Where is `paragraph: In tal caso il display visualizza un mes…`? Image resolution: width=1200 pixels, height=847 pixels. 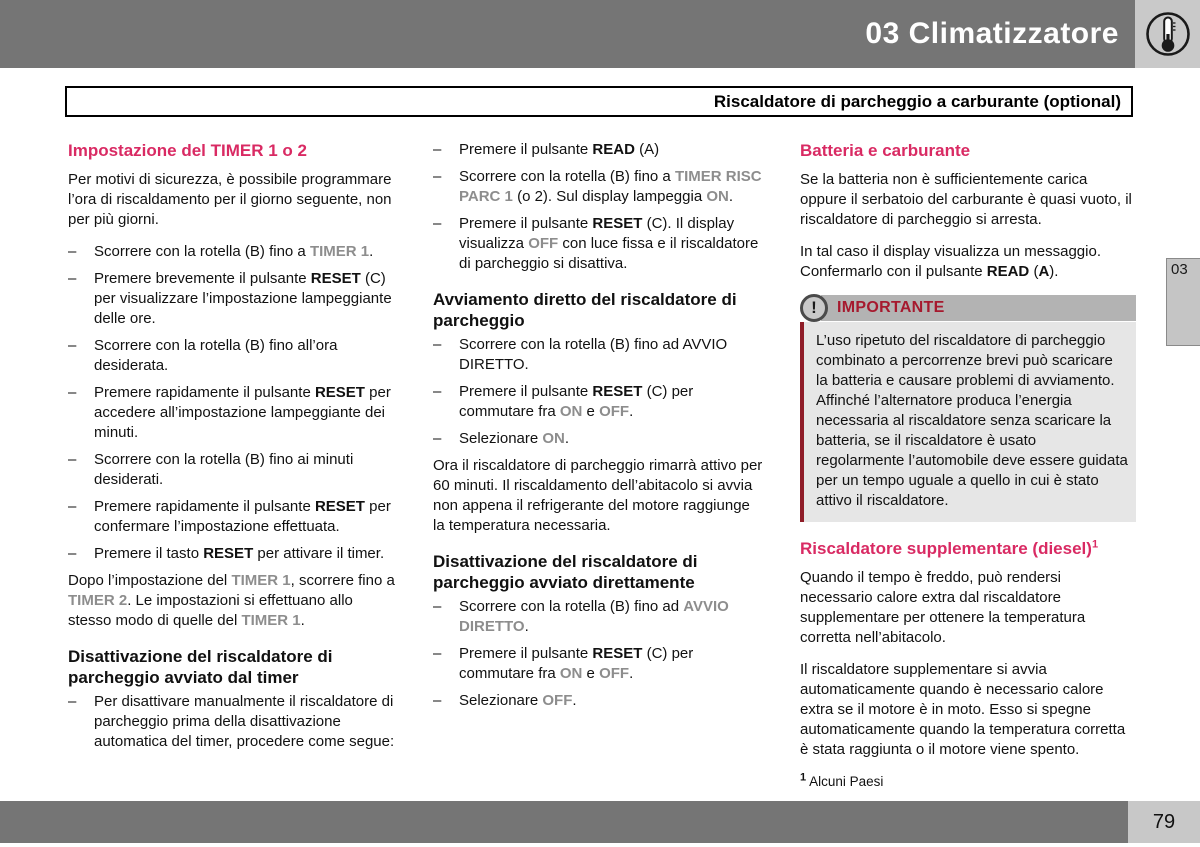
paragraph: In tal caso il display visualizza un mes… is located at coordinates (968, 262).